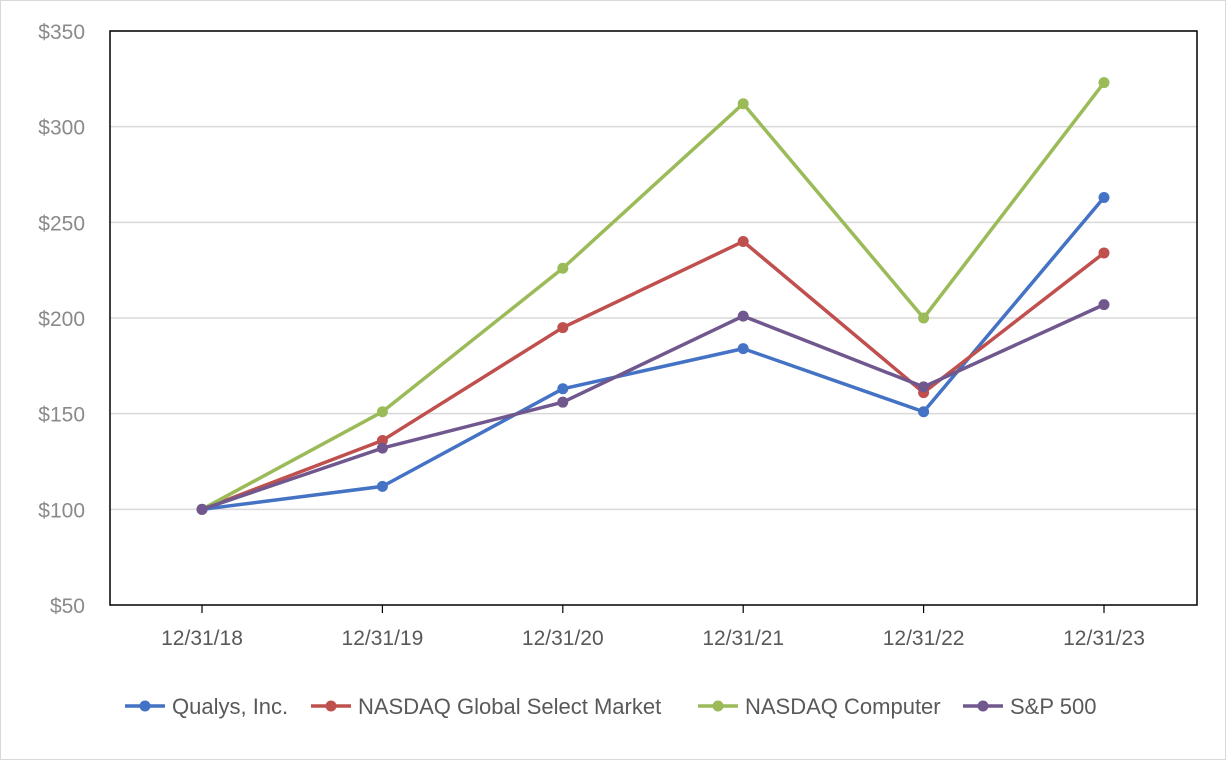 This screenshot has height=760, width=1226. Describe the element at coordinates (230, 706) in the screenshot. I see `legend-label: Qualys, Inc.` at that location.